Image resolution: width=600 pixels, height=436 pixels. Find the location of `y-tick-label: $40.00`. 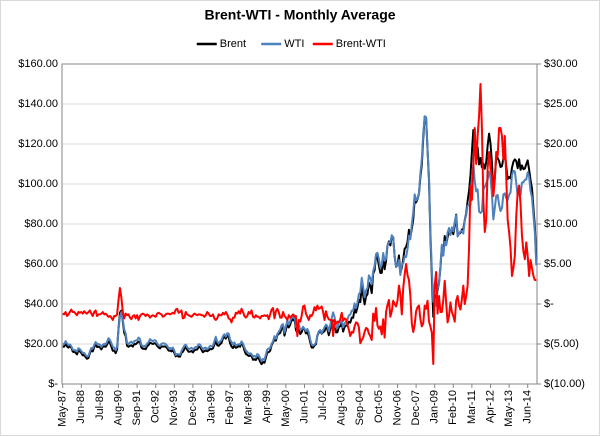

y-tick-label: $40.00 is located at coordinates (41, 304).